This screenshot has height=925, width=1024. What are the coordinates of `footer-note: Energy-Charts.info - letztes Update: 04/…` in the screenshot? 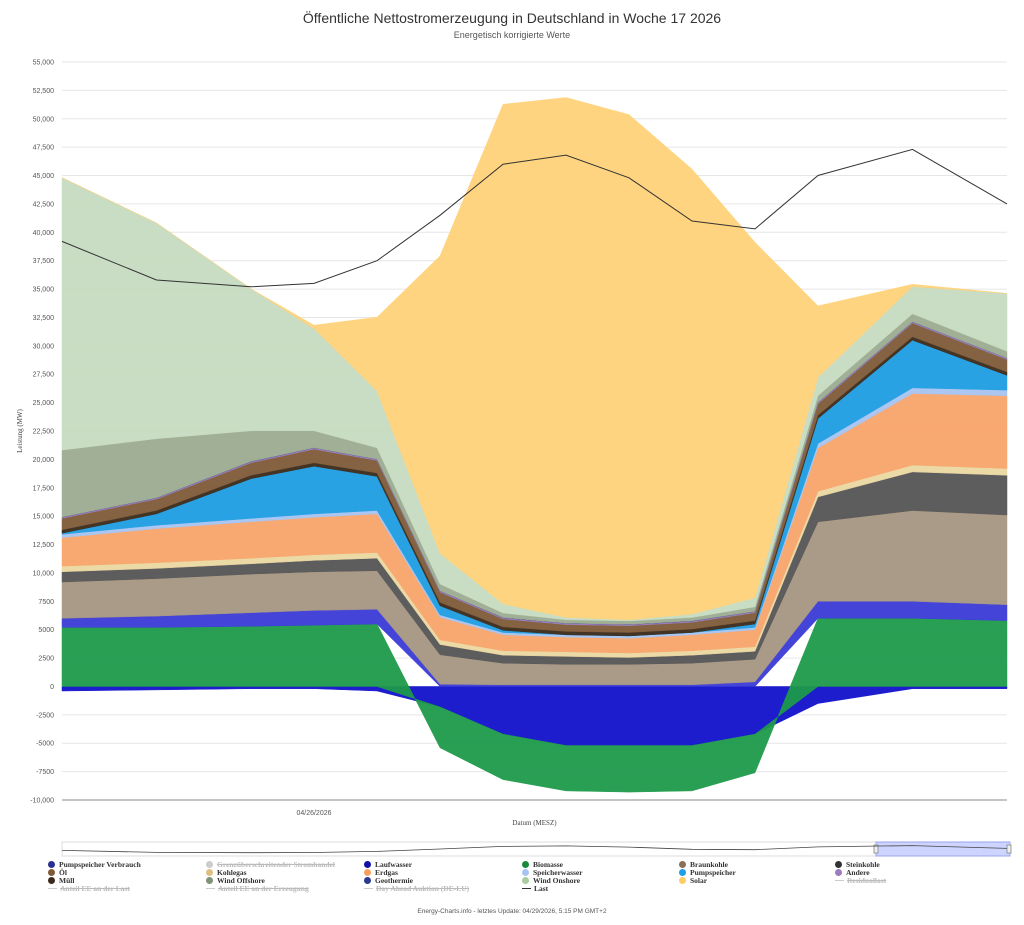 It's located at (512, 911).